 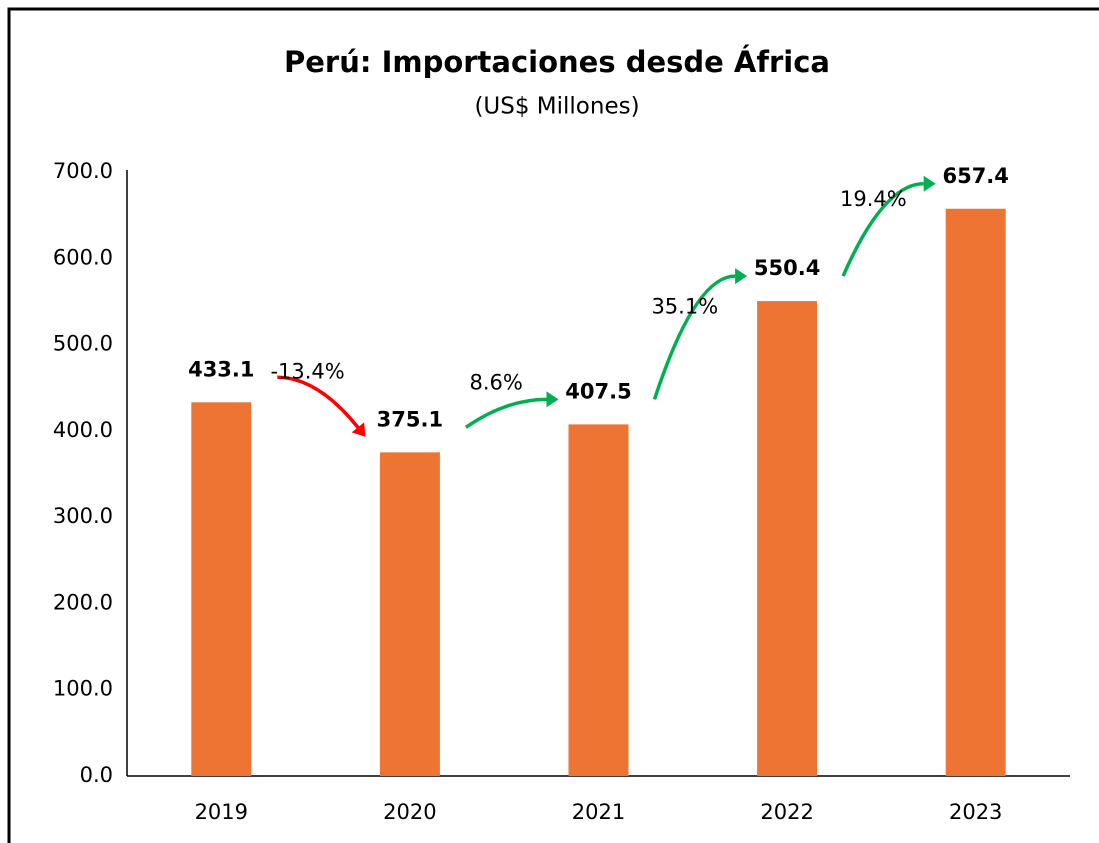 What do you see at coordinates (83, 171) in the screenshot?
I see `y-tick-label: 700.0` at bounding box center [83, 171].